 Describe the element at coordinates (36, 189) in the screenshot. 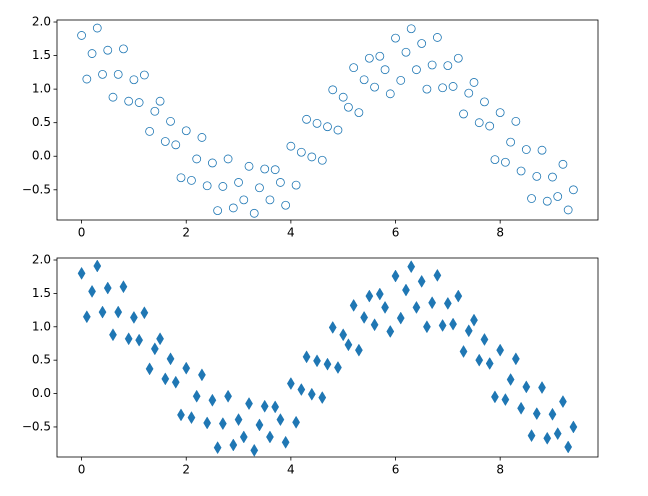

I see `y-tick-label: −0.5` at that location.